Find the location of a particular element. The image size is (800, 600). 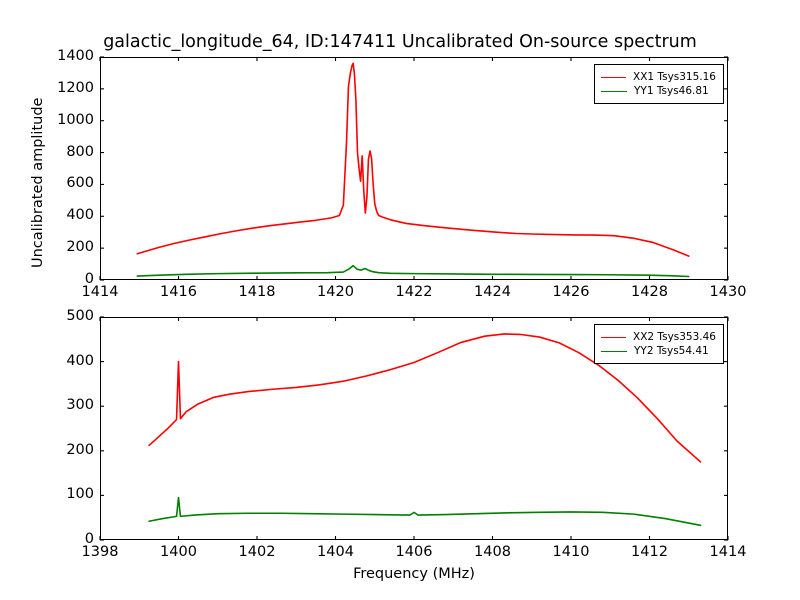

x-tick-label: 1412 is located at coordinates (649, 552).